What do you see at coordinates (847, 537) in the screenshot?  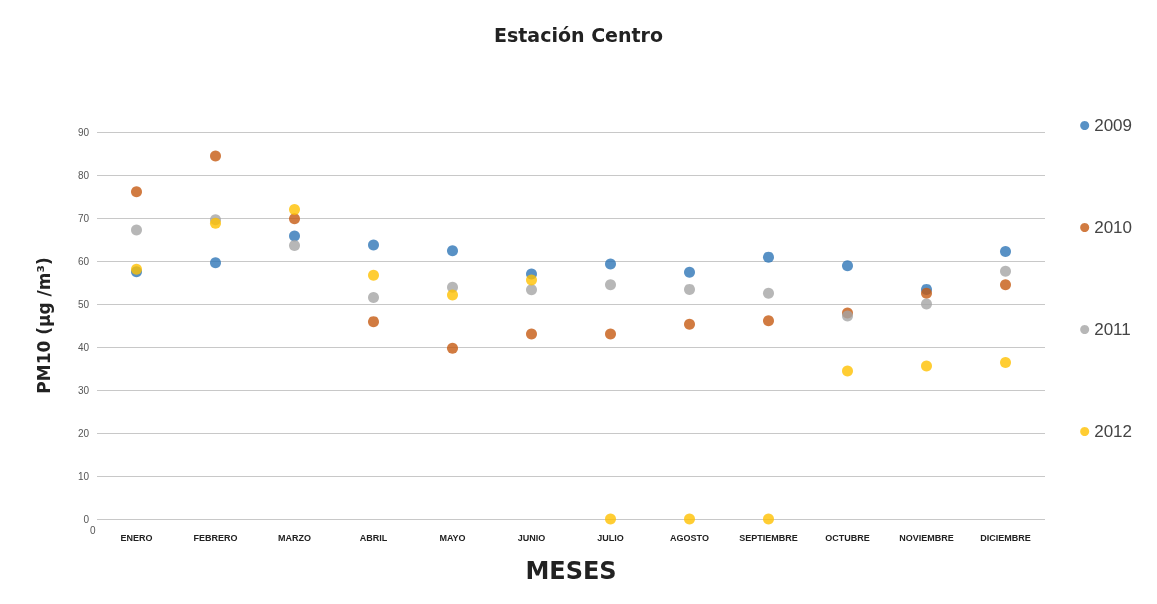 I see `x-tick-label: OCTUBRE` at bounding box center [847, 537].